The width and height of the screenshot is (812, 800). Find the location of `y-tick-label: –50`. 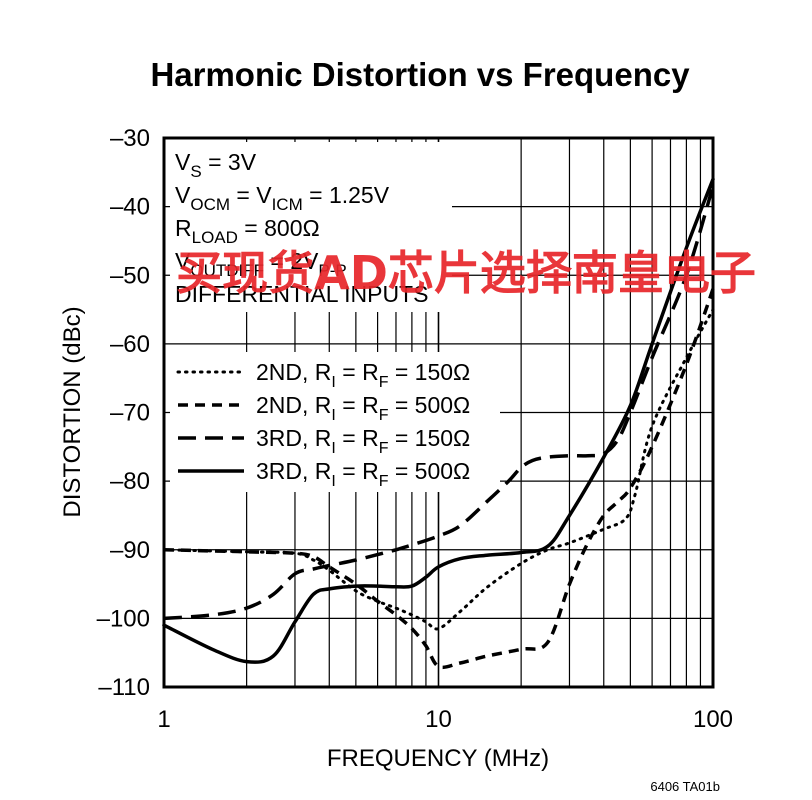

y-tick-label: –50 is located at coordinates (130, 275).